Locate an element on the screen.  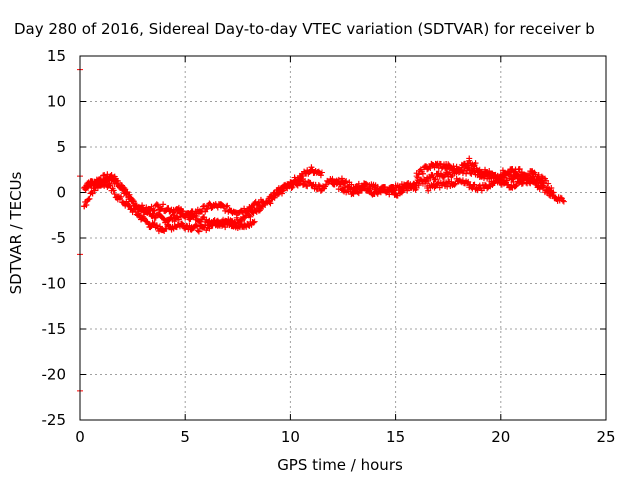
y-tick-label: -15 is located at coordinates (54, 329).